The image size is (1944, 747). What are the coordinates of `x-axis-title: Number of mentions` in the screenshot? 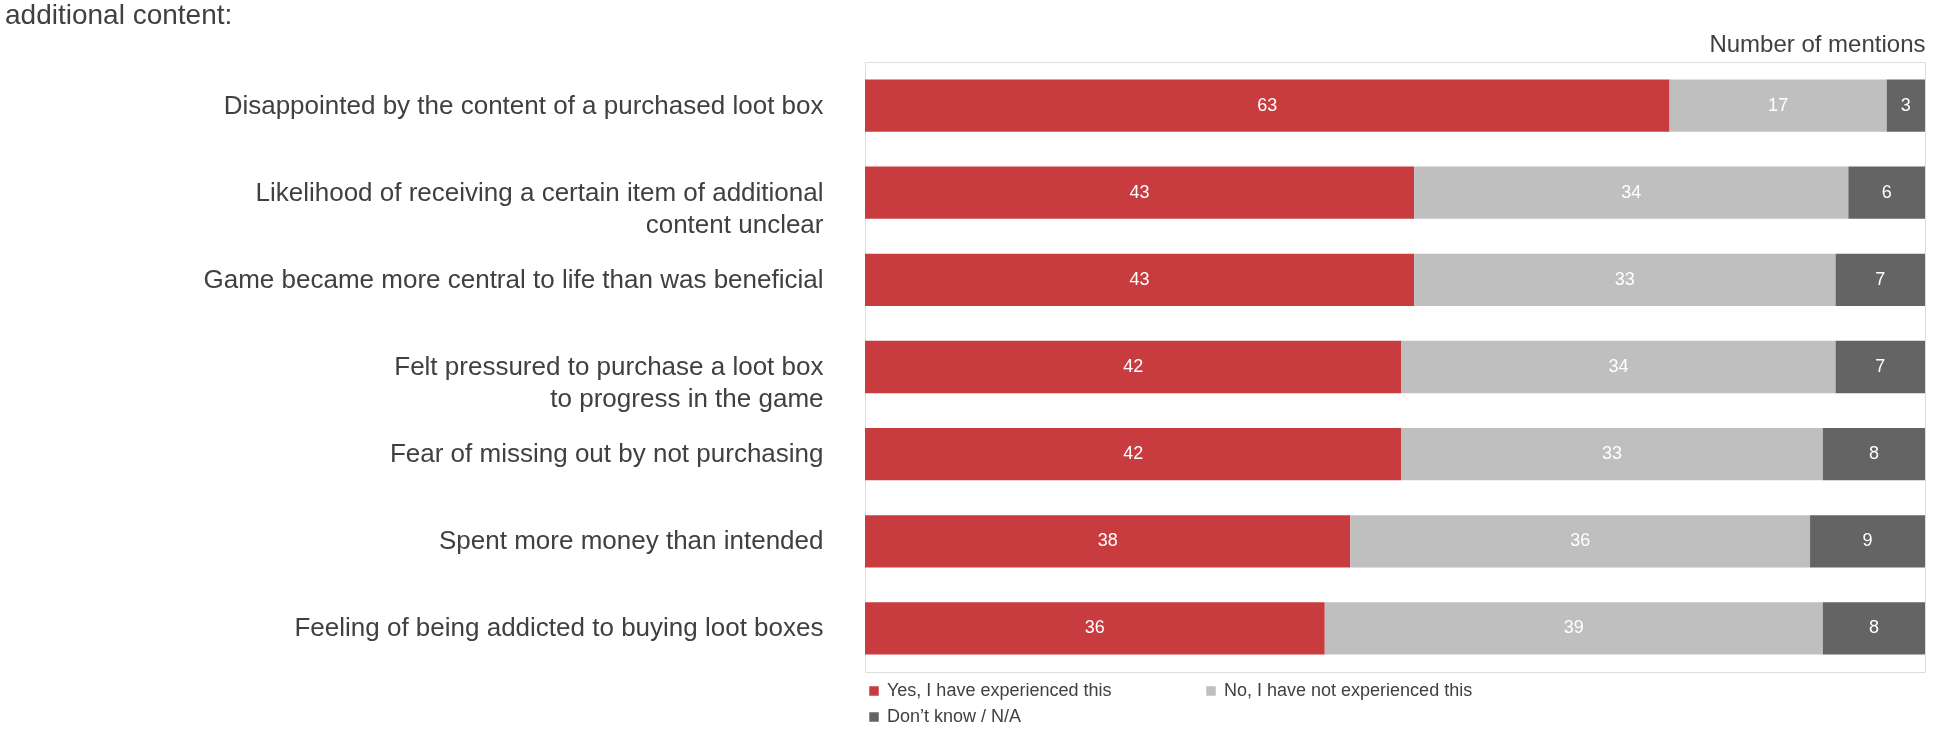 It's located at (1817, 43).